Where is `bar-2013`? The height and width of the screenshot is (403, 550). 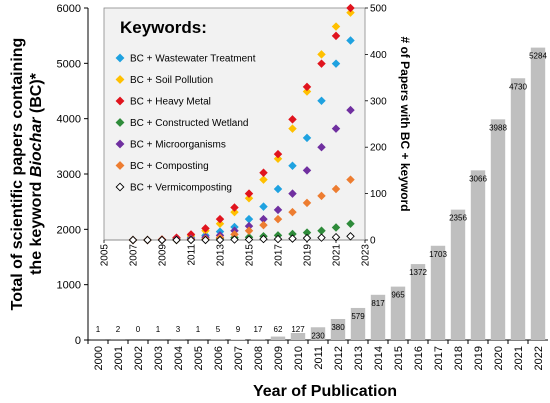 bar-2013 is located at coordinates (358, 323).